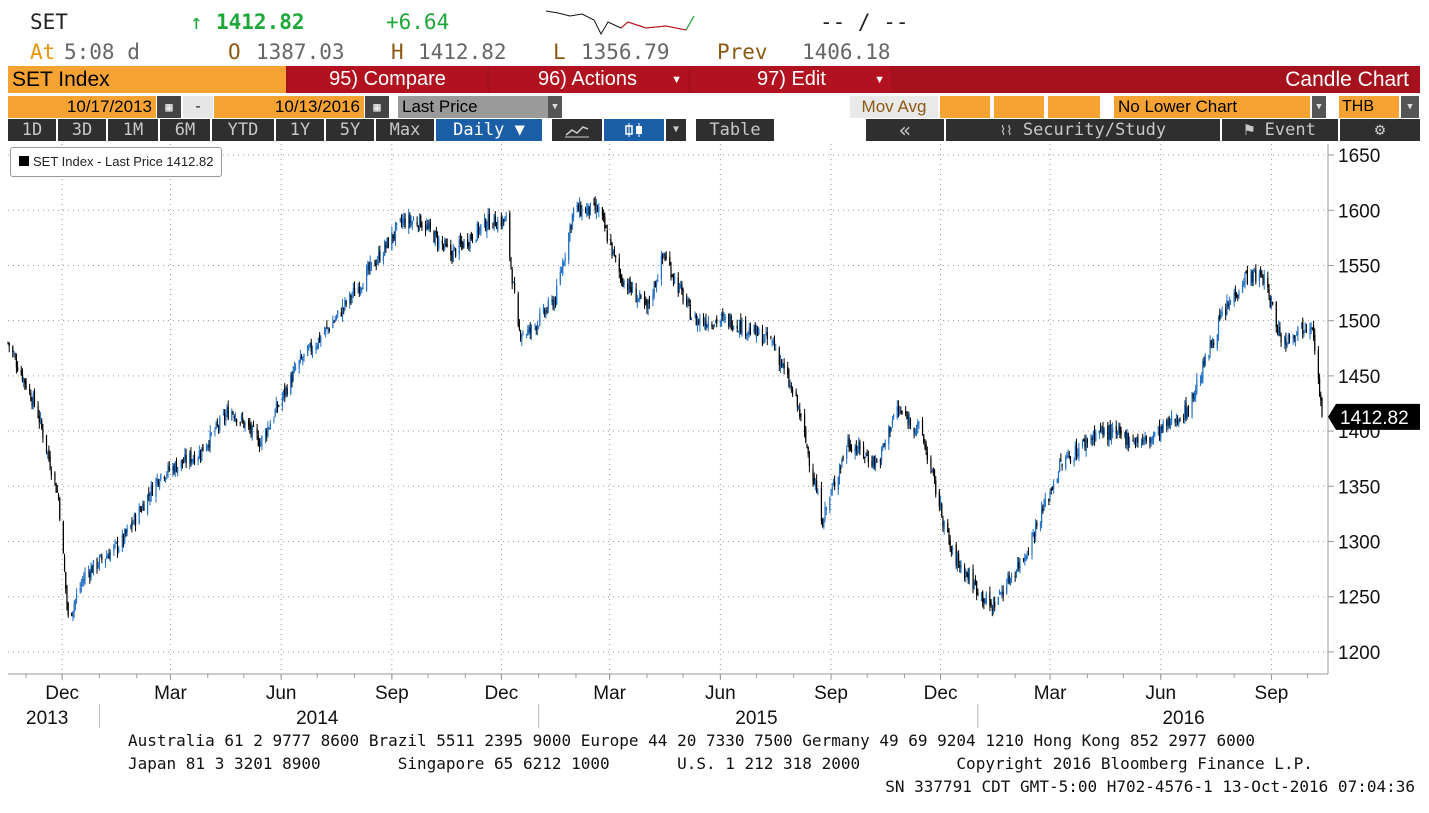  Describe the element at coordinates (350, 130) in the screenshot. I see `period-5y: 5Y` at that location.